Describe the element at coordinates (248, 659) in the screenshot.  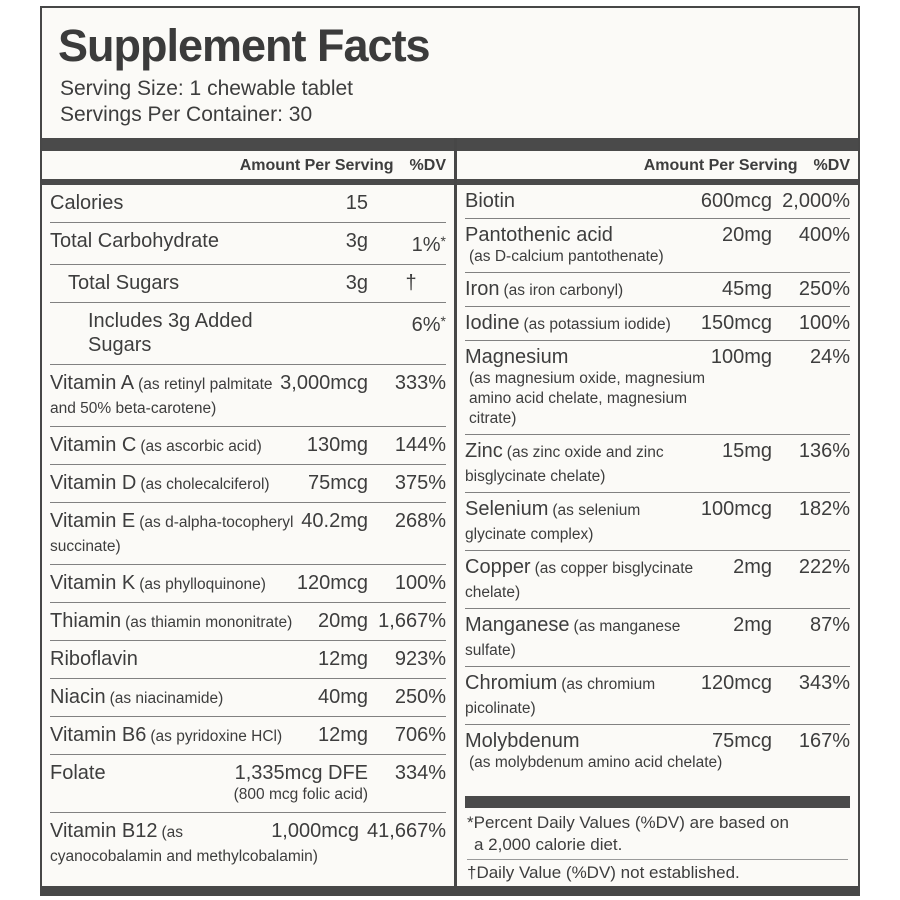
I see `nutrient-row: 12mg 923% Riboflavin` at that location.